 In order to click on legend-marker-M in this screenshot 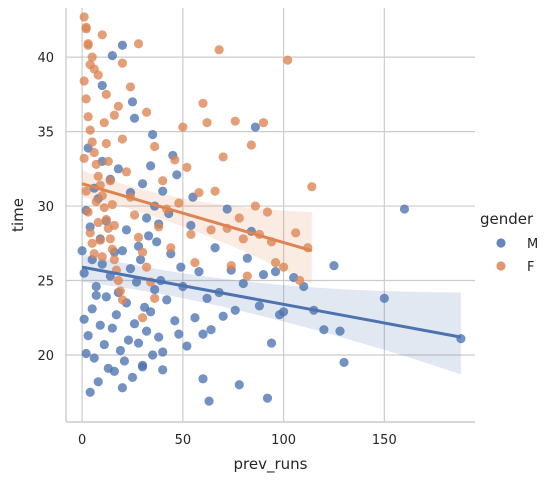, I will do `click(501, 243)`.